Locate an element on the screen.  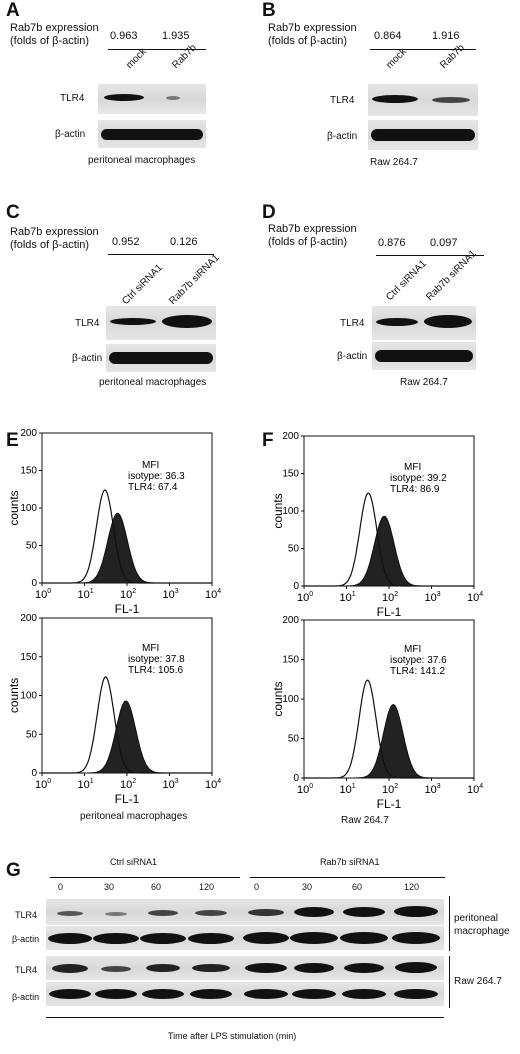
expression-value: 0.952 is located at coordinates (126, 242).